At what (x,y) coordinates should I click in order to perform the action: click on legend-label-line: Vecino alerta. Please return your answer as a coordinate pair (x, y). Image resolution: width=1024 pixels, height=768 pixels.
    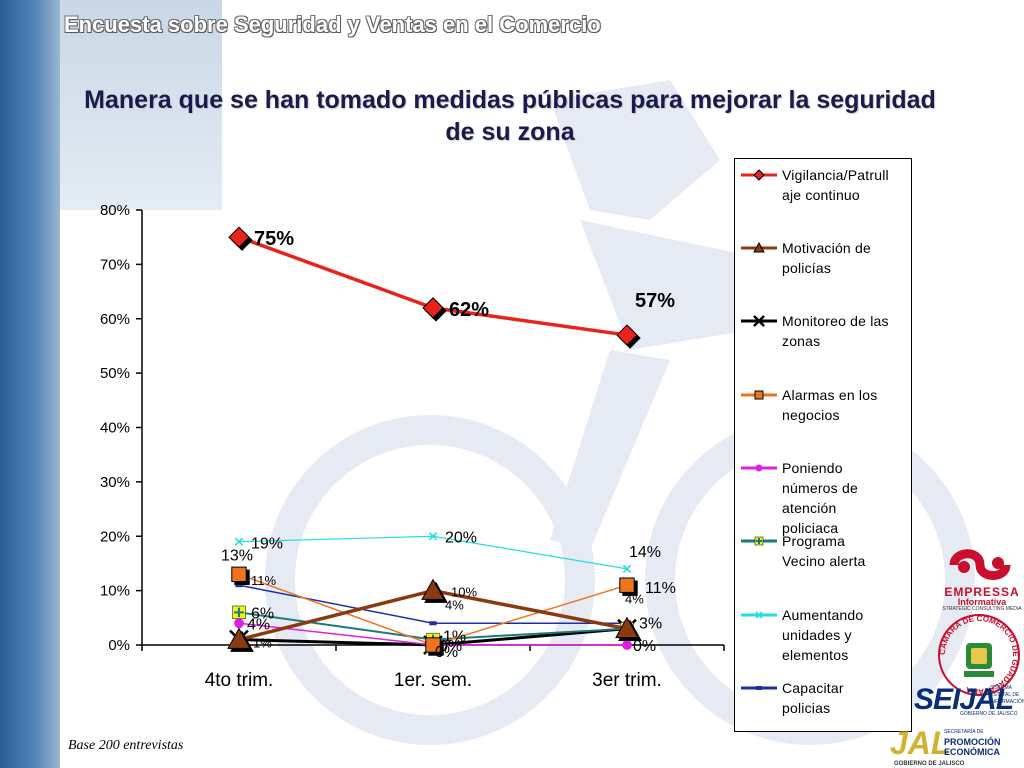
    Looking at the image, I should click on (824, 561).